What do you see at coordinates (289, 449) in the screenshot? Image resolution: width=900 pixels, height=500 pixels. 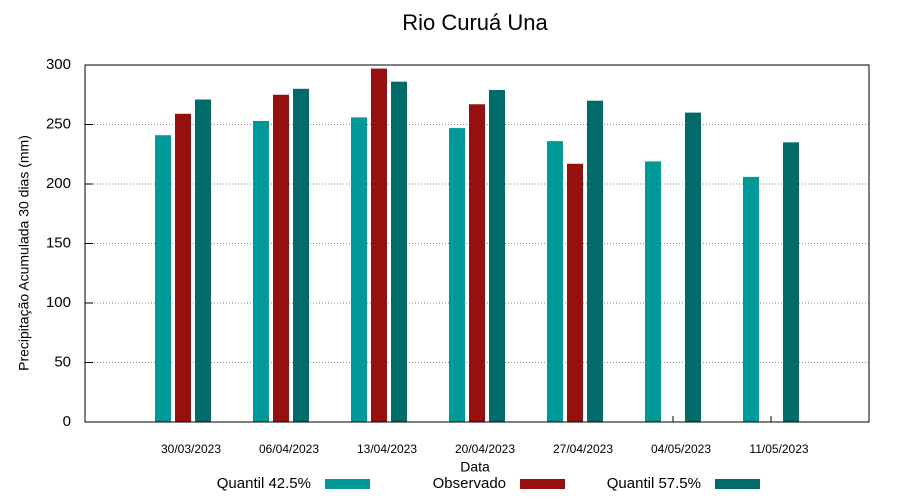 I see `x-tick-label: 06/04/2023` at bounding box center [289, 449].